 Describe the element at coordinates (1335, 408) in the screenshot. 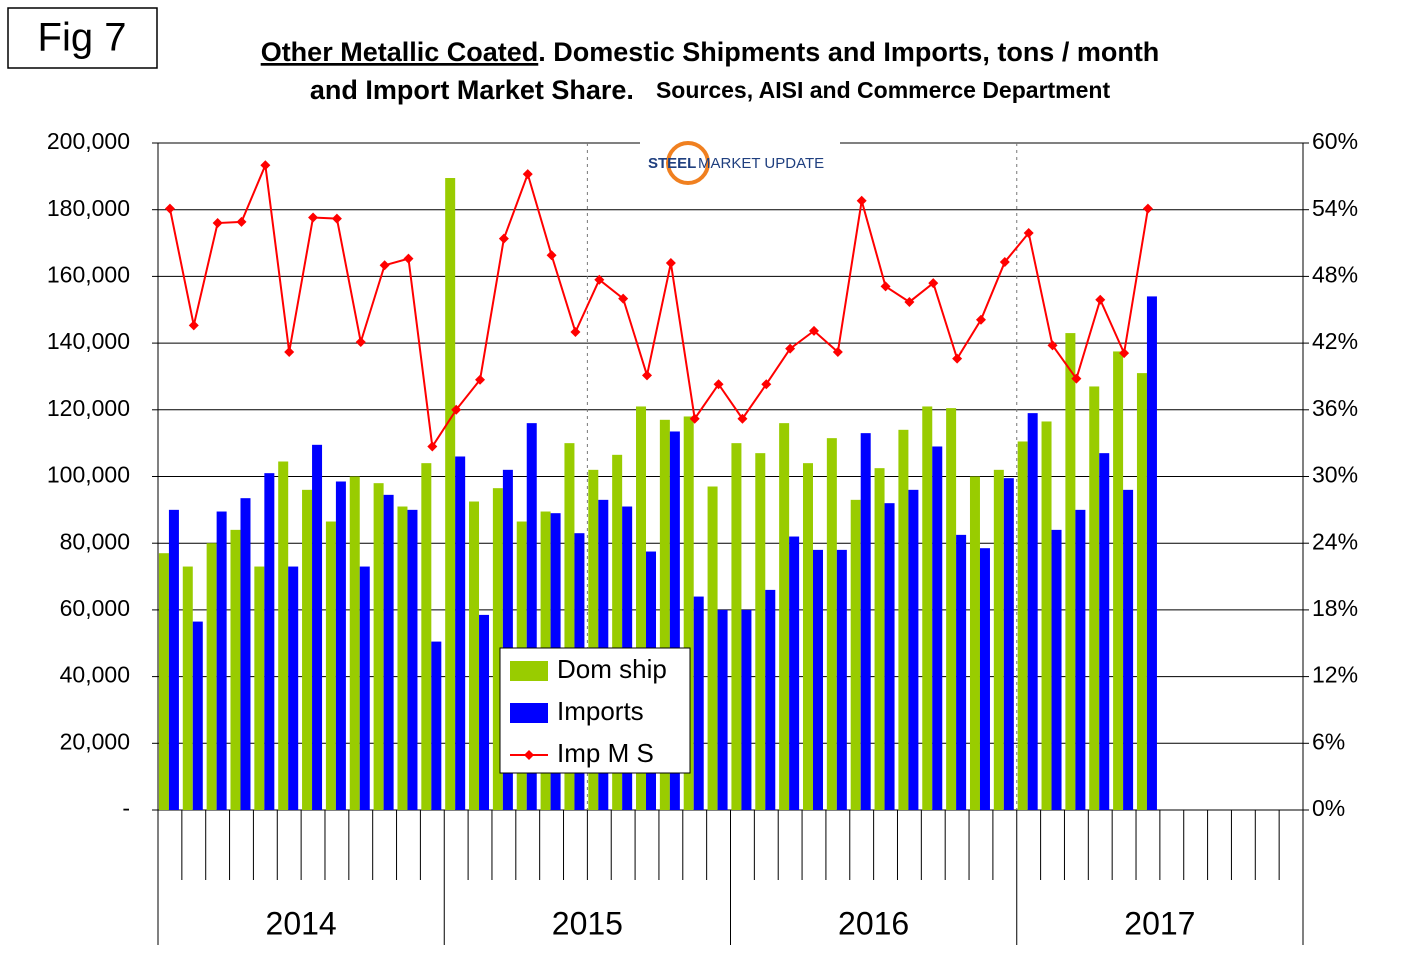

I see `y2-tick-label: 36%` at that location.